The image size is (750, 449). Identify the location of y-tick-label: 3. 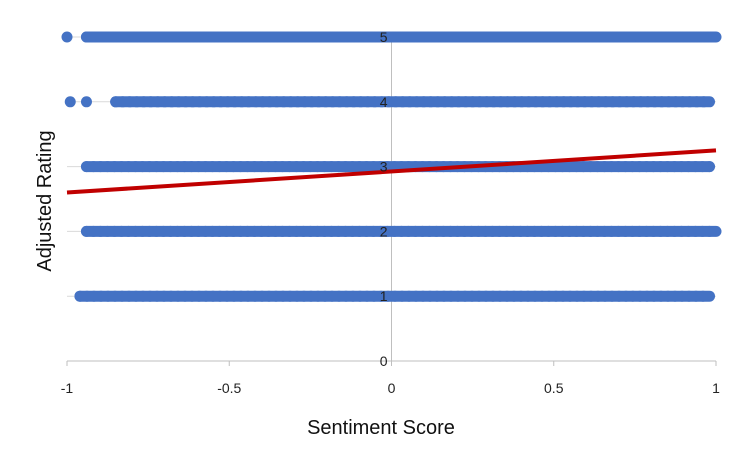
(384, 167).